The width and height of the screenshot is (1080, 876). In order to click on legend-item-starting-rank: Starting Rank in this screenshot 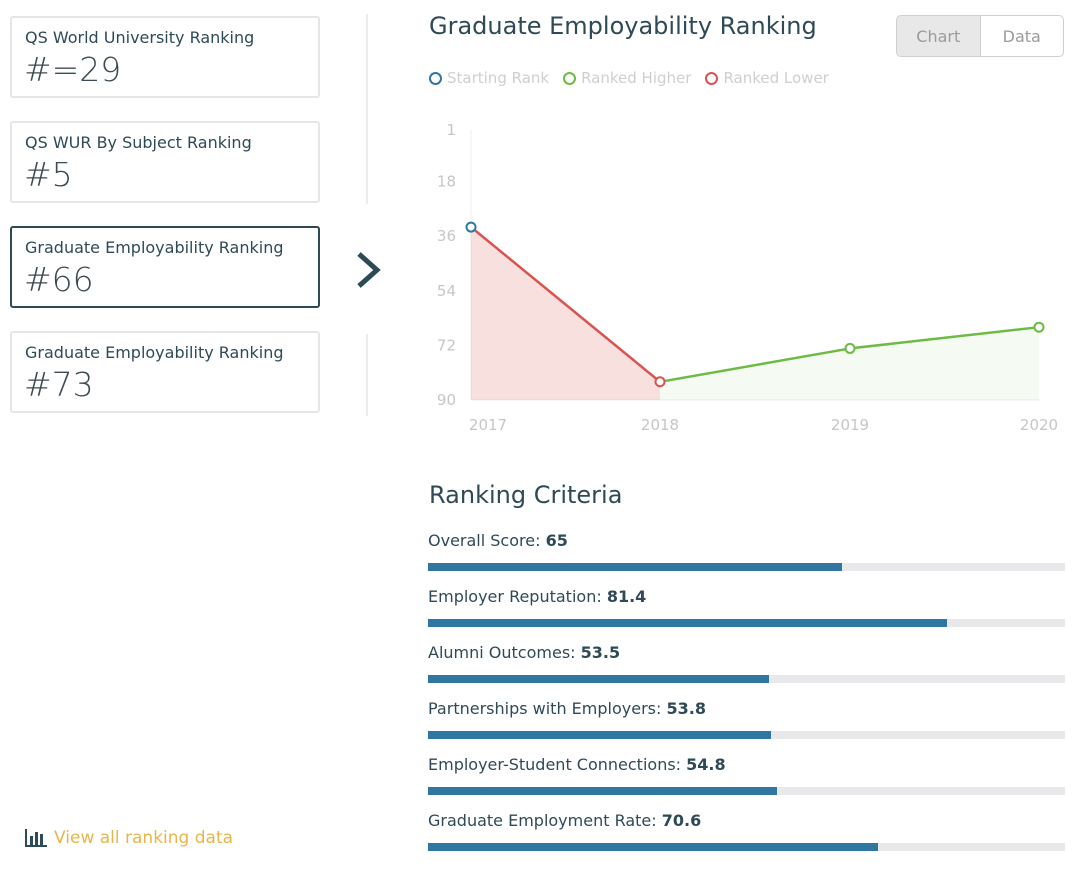, I will do `click(489, 78)`.